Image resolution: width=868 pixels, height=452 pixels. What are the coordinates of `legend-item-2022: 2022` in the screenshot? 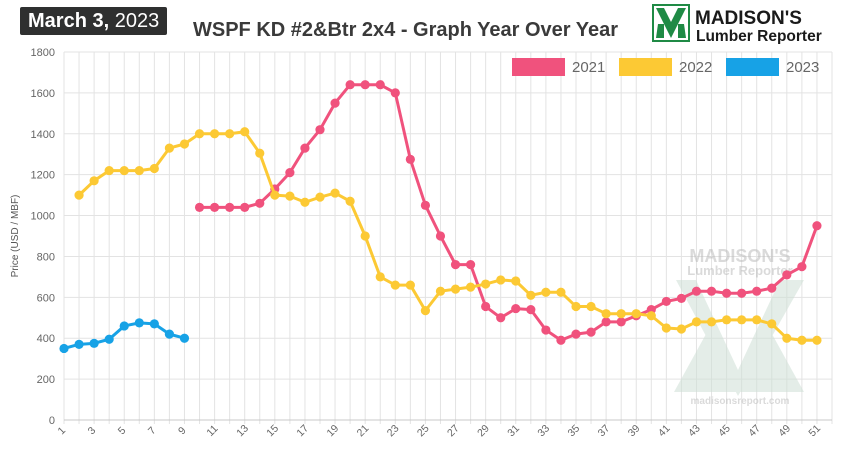 It's located at (665, 67).